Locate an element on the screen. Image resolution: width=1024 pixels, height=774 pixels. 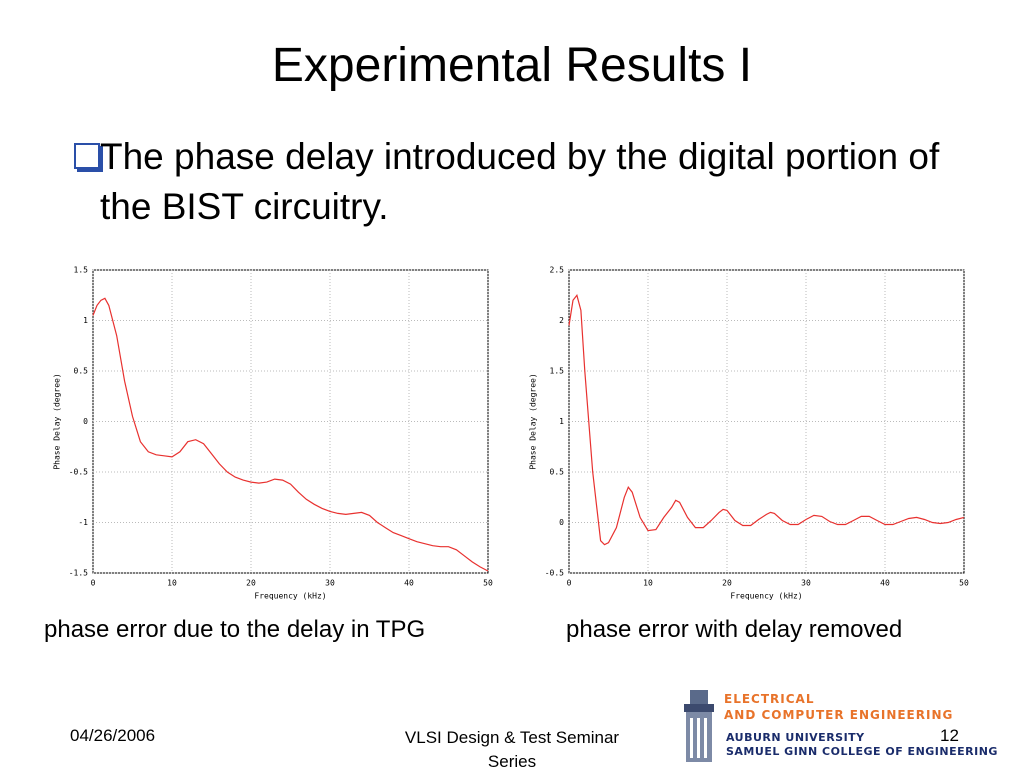
logo-text: SAMUEL GINN COLLEGE OF ENGINEERING is located at coordinates (862, 751).